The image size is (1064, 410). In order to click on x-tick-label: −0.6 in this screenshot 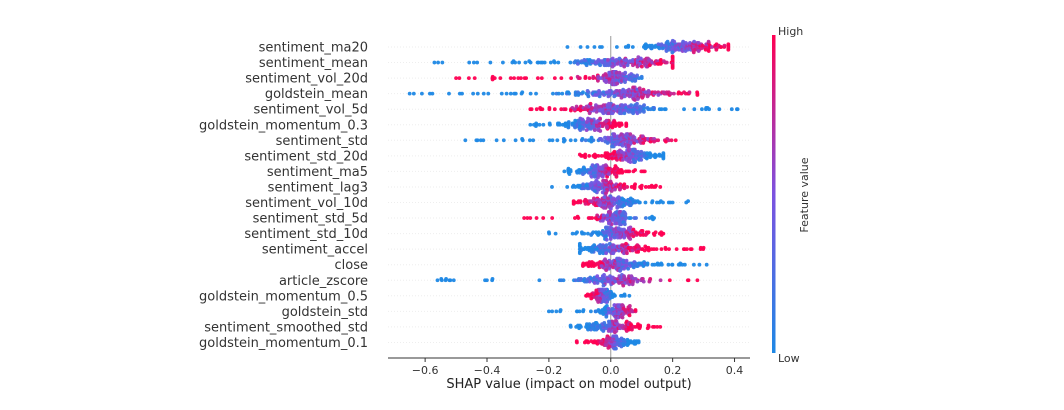, I will do `click(425, 370)`.